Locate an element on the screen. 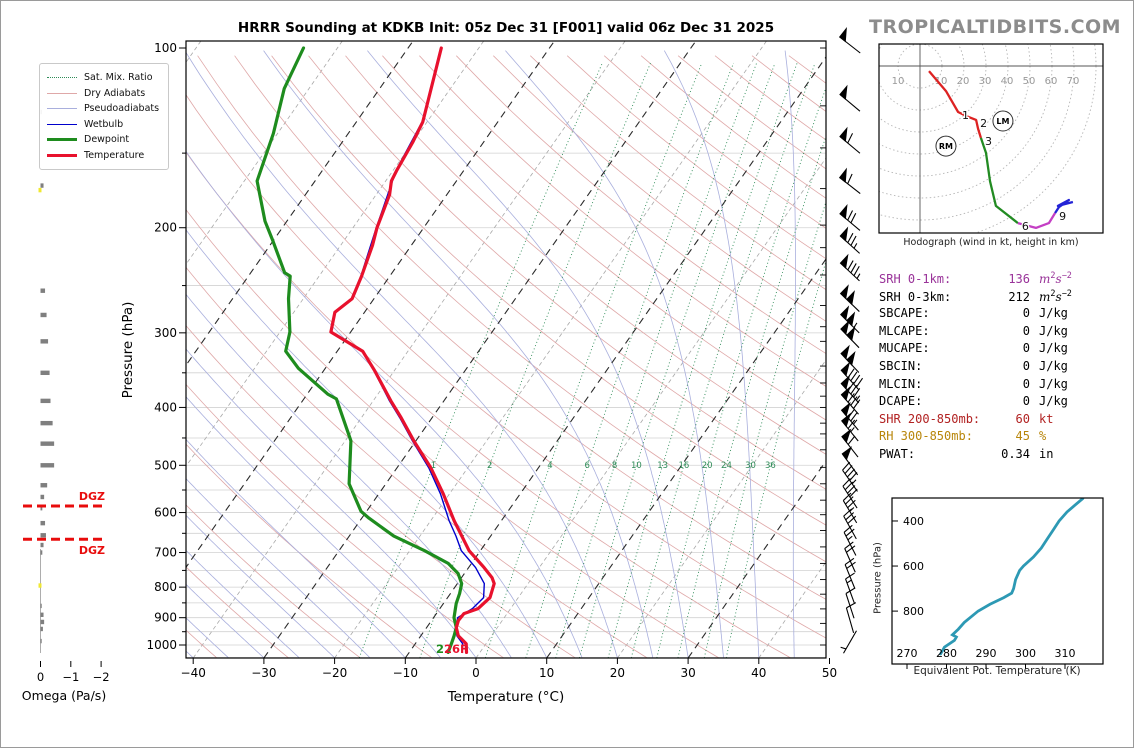 This screenshot has height=748, width=1134. stat-value: 0 is located at coordinates (1026, 348).